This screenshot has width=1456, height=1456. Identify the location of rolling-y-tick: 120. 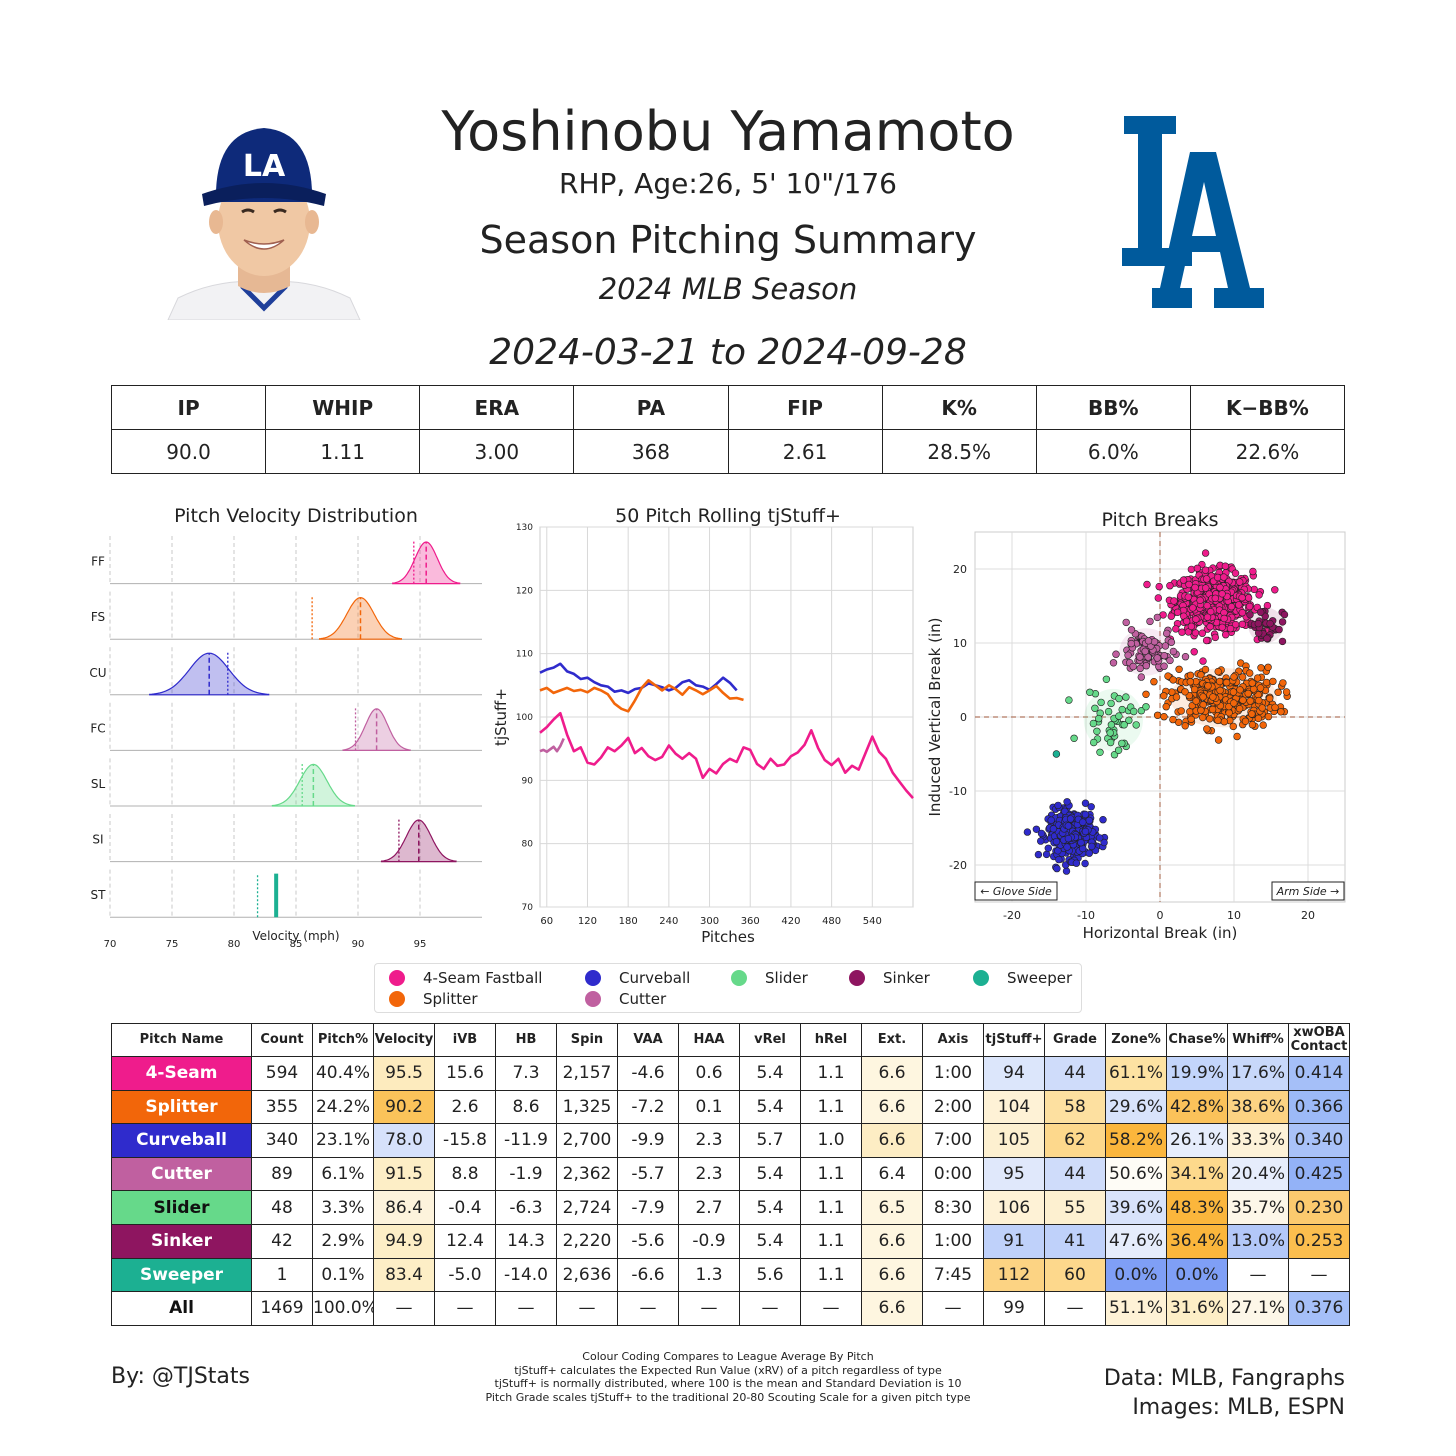
(524, 591).